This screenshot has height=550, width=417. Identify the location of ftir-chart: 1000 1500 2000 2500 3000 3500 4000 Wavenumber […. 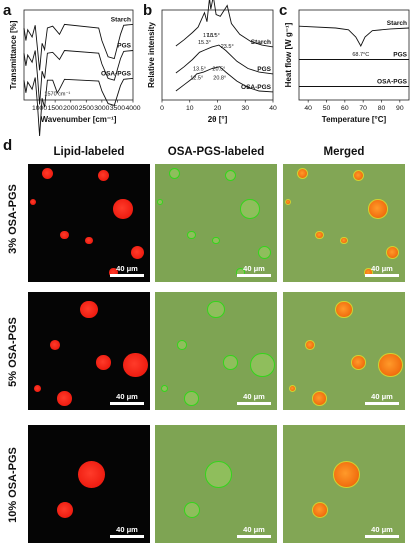
(75, 73).